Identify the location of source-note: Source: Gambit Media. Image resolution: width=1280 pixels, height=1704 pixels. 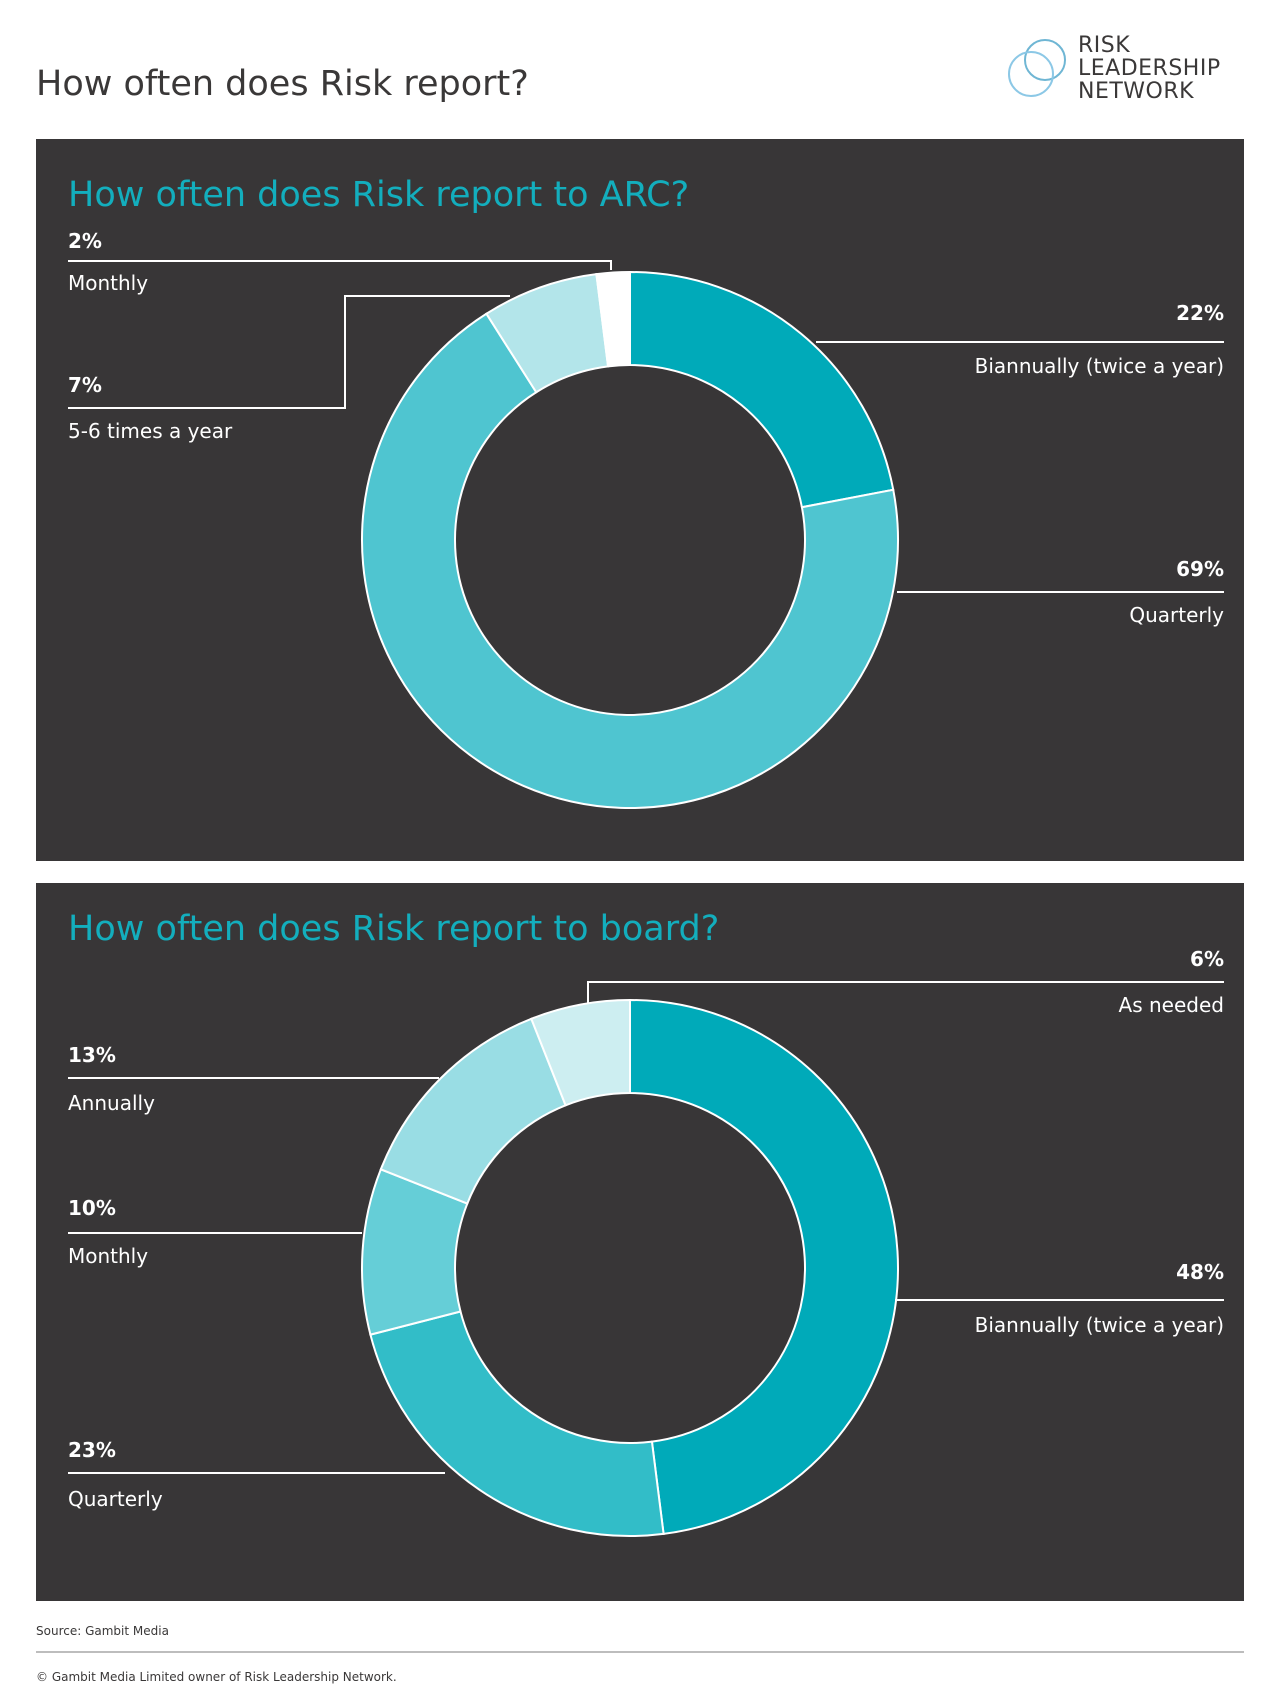
(102, 1631).